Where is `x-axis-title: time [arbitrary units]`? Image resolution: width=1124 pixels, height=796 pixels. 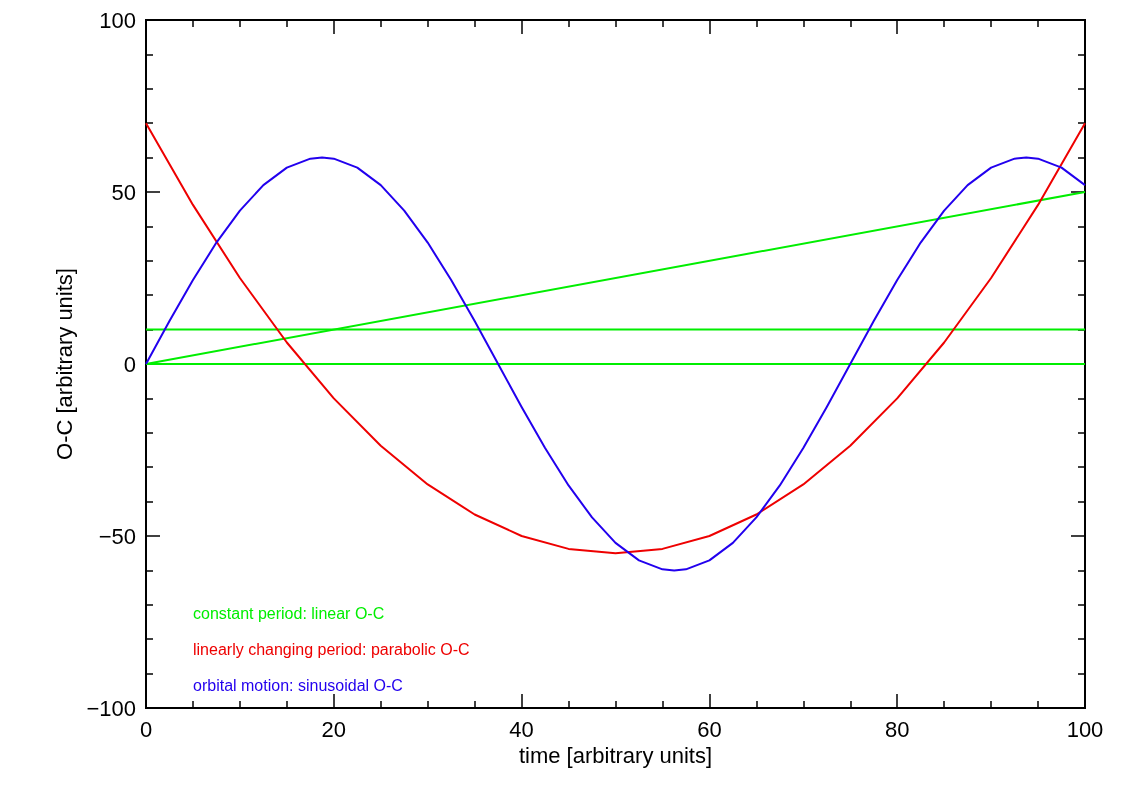 x-axis-title: time [arbitrary units] is located at coordinates (615, 756).